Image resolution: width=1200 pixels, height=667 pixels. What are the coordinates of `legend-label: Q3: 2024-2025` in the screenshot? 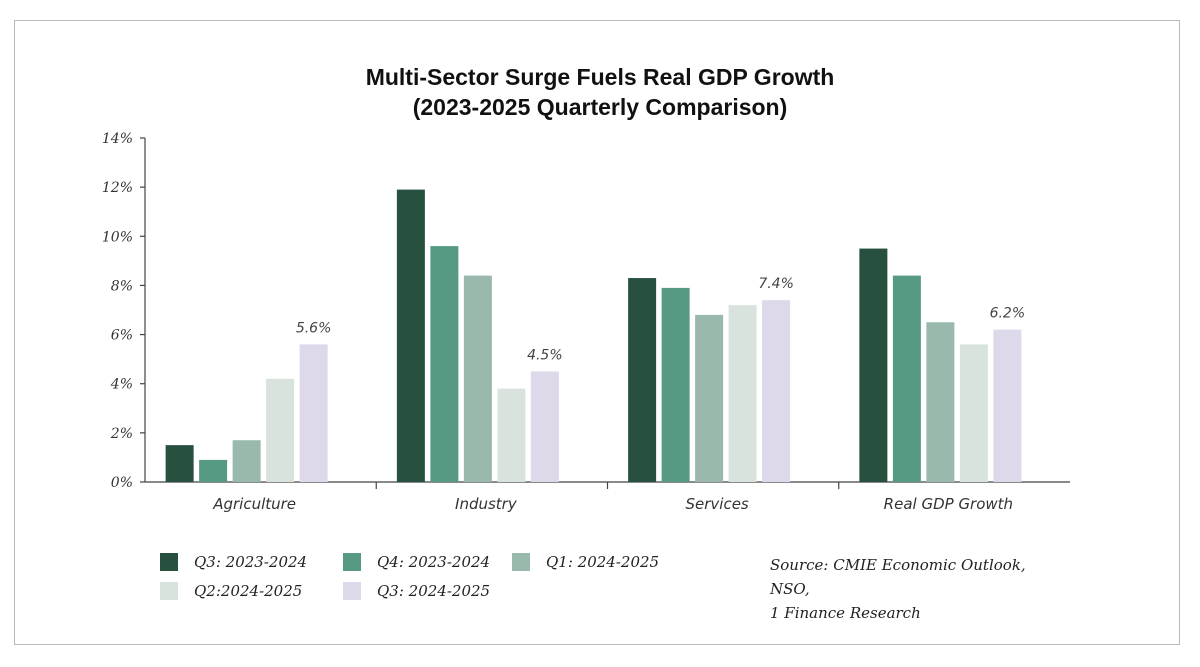 It's located at (434, 591).